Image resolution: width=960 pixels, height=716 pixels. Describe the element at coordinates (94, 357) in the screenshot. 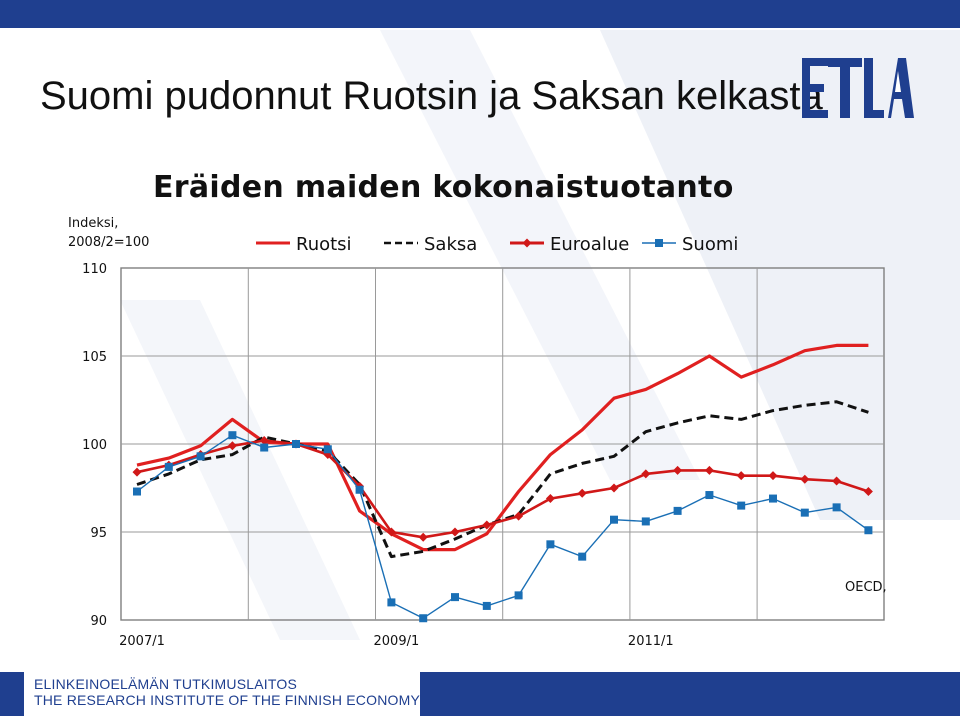

I see `y-tick-label-105: 105` at that location.